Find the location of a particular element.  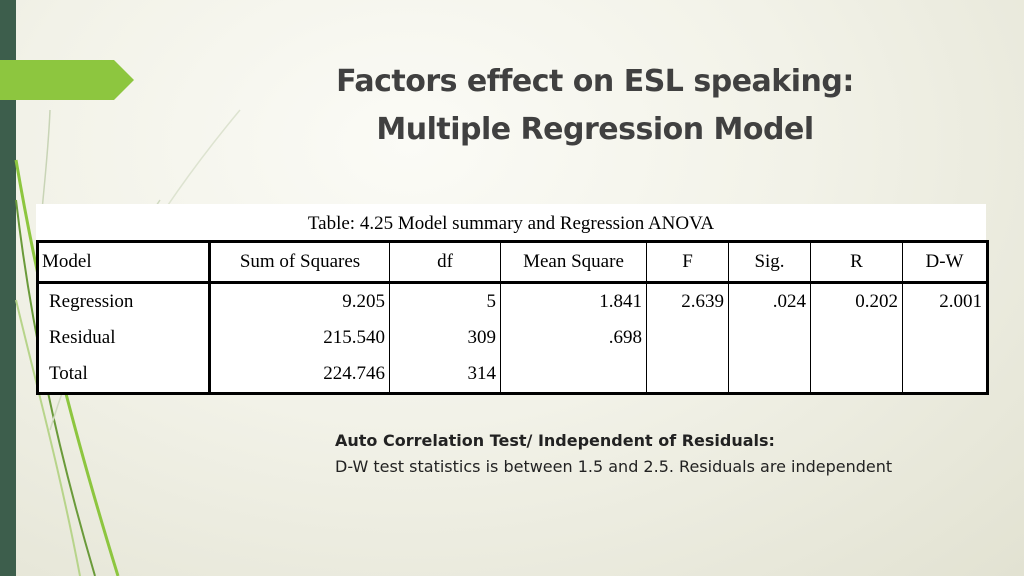

cell-model: Regression is located at coordinates (124, 301).